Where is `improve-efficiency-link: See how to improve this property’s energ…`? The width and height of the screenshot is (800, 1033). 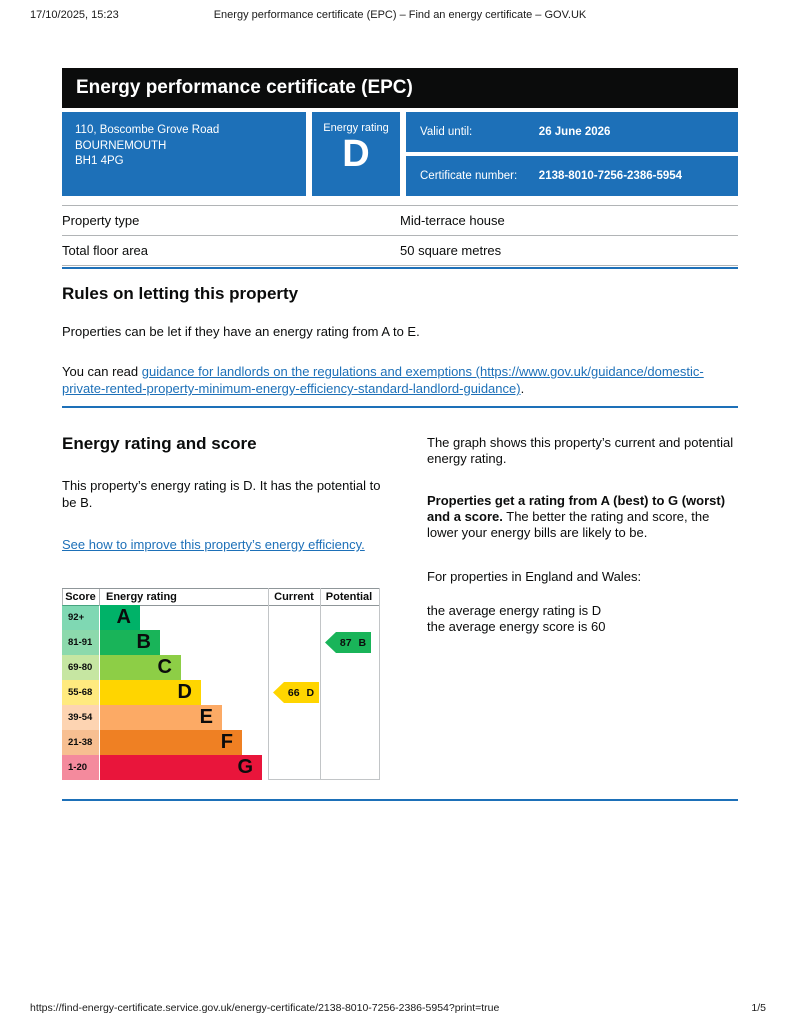 improve-efficiency-link: See how to improve this property’s energ… is located at coordinates (213, 544).